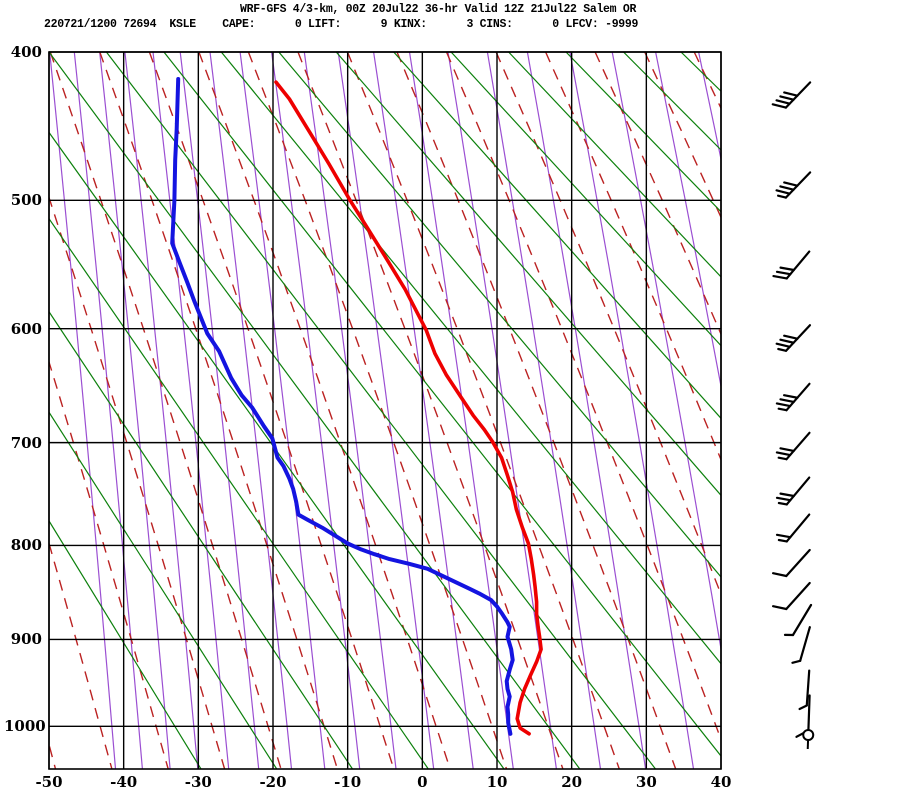 Image resolution: width=900 pixels, height=800 pixels. Describe the element at coordinates (721, 782) in the screenshot. I see `temperature-tick-label: 40` at that location.